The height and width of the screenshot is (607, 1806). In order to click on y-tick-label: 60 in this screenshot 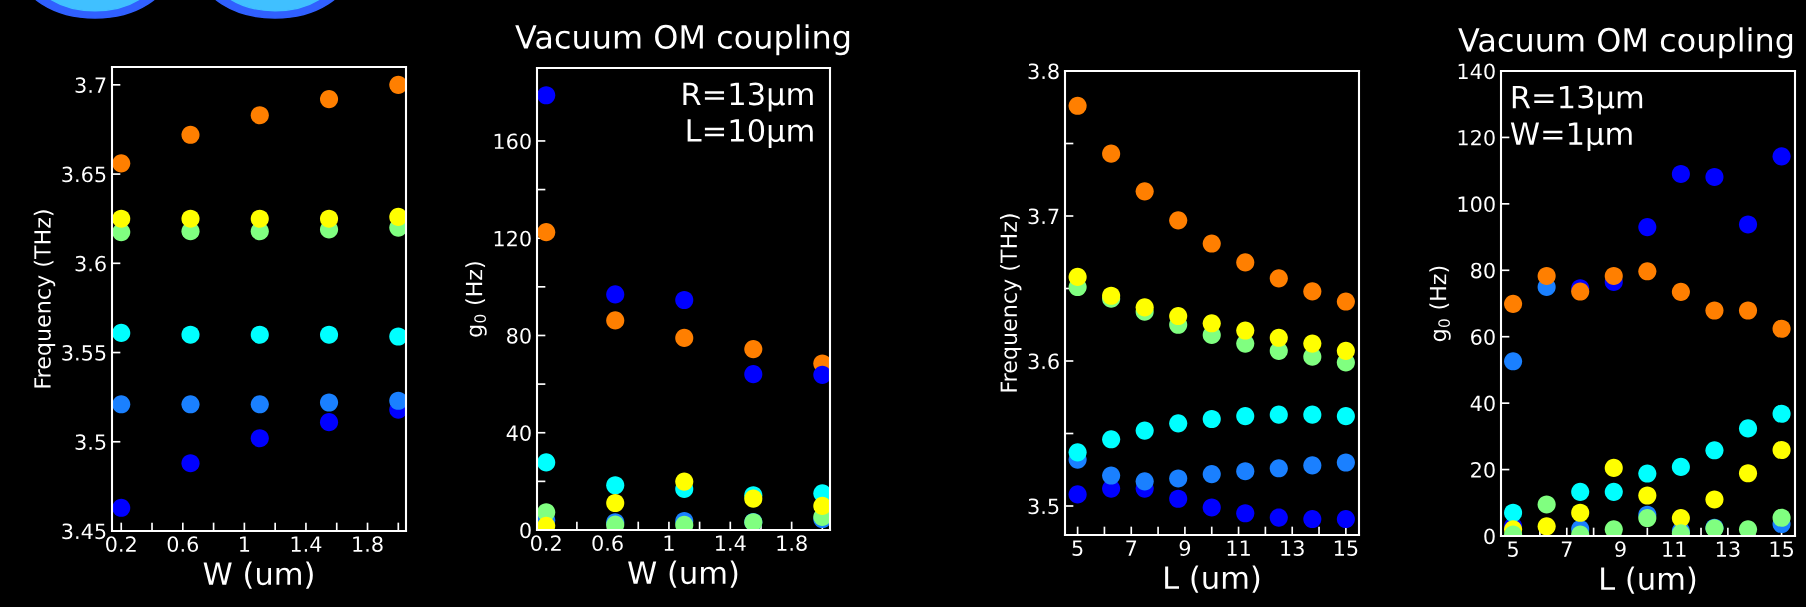, I will do `click(1483, 337)`.